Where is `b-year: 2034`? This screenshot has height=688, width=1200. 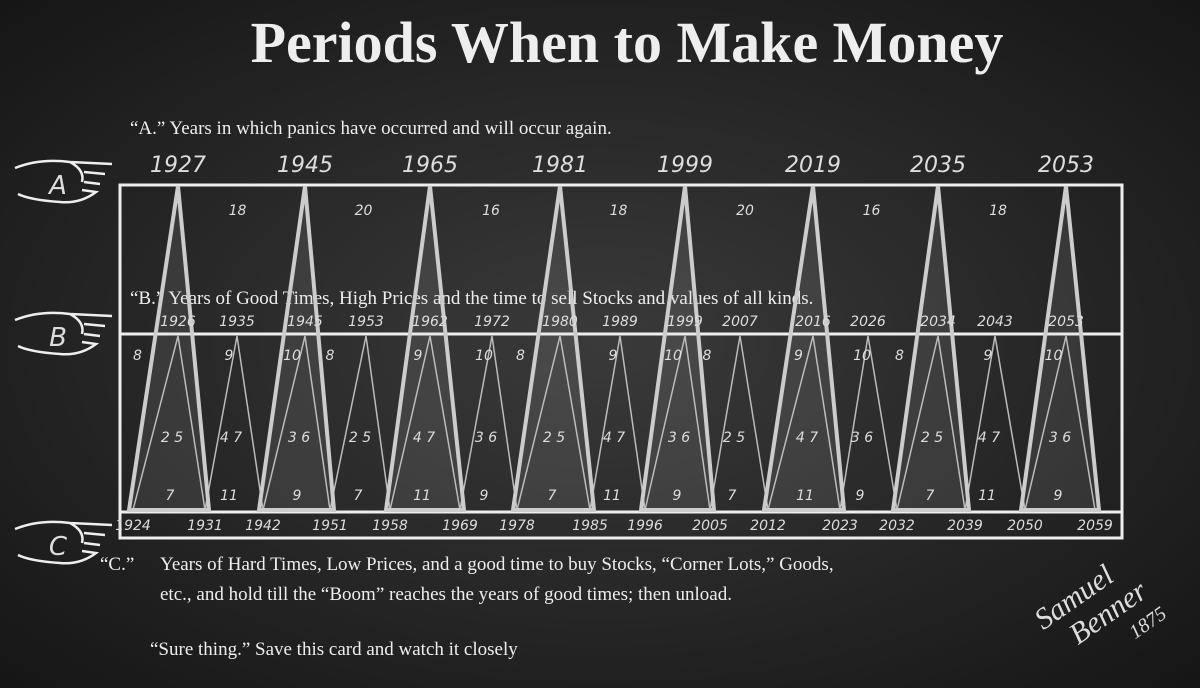
b-year: 2034 is located at coordinates (938, 322).